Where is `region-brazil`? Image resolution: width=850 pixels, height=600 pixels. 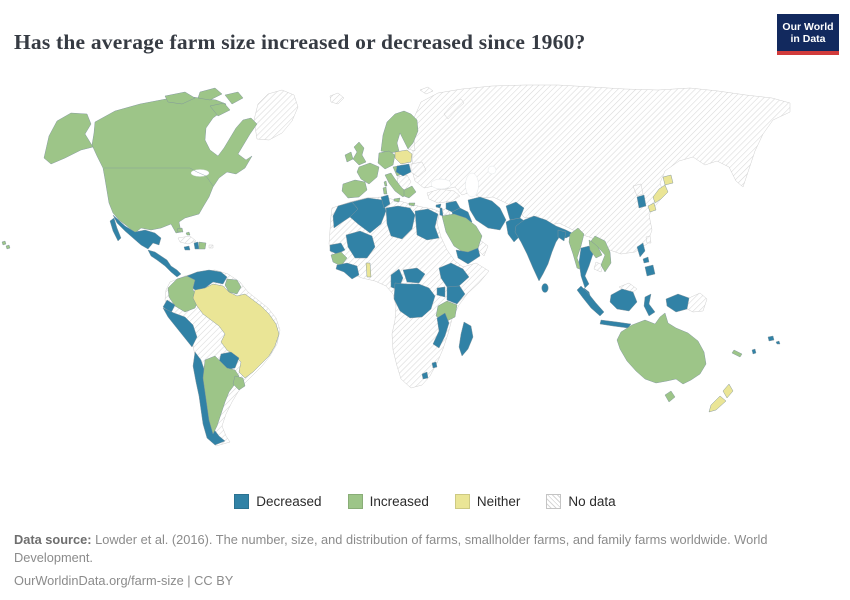
region-brazil is located at coordinates (236, 331).